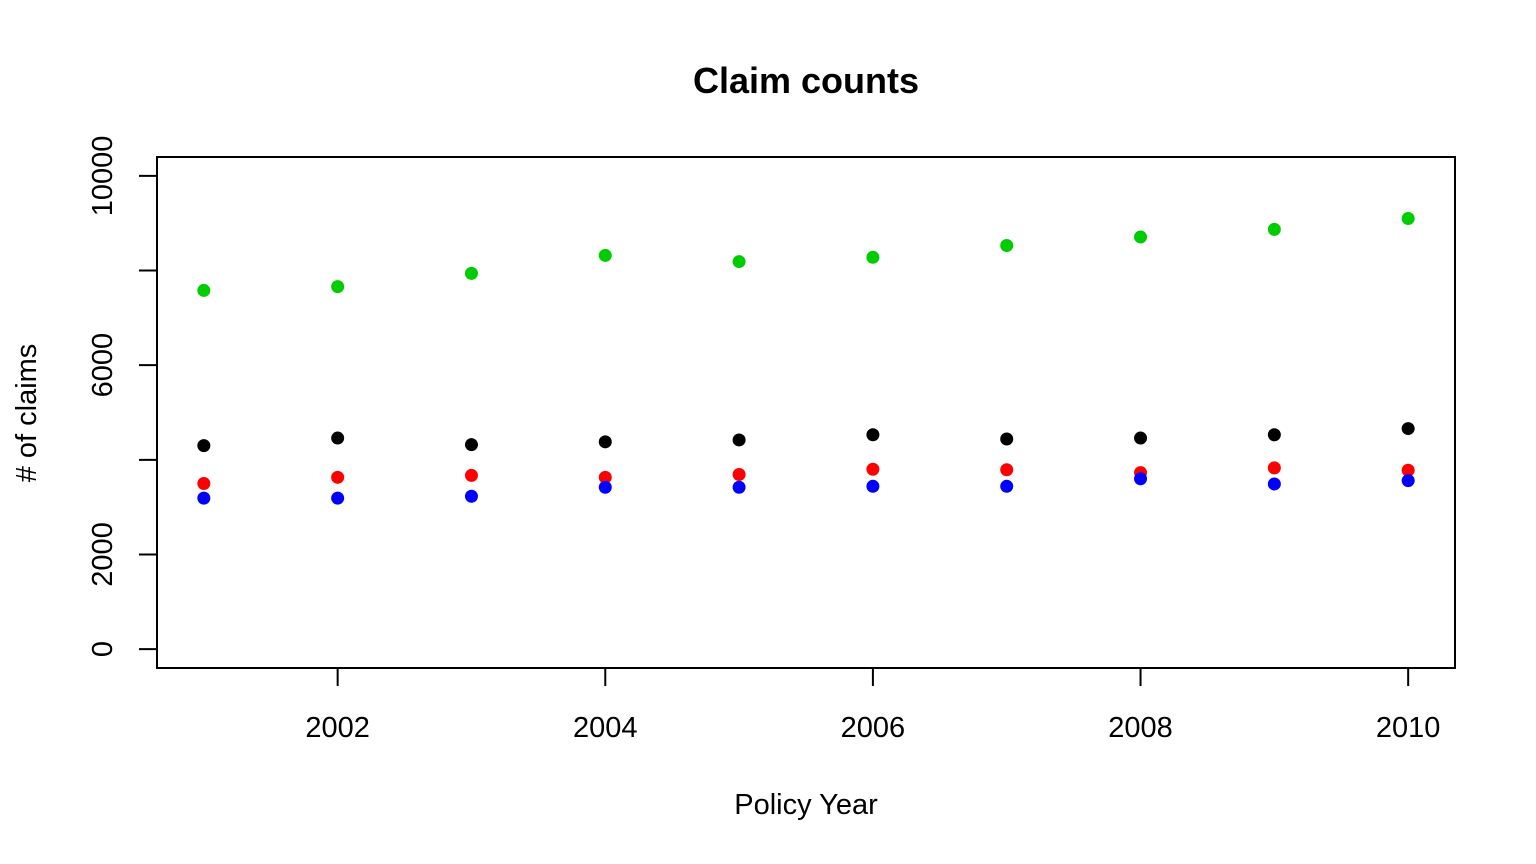 The height and width of the screenshot is (864, 1536). I want to click on x-tick-label: 2006, so click(873, 728).